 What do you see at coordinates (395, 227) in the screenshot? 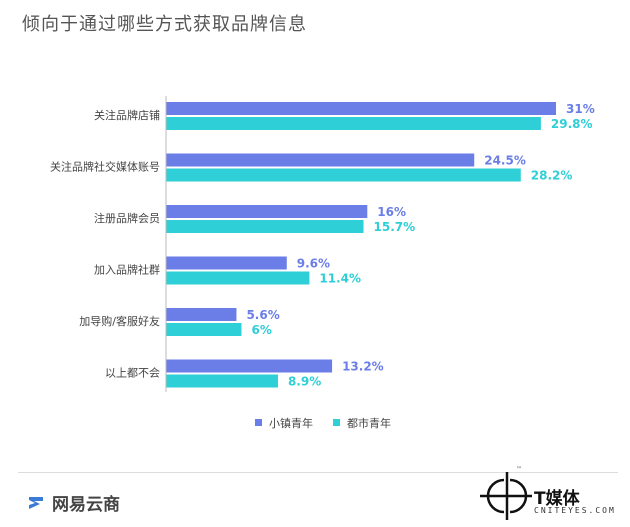
I see `data-label: 15.7%` at bounding box center [395, 227].